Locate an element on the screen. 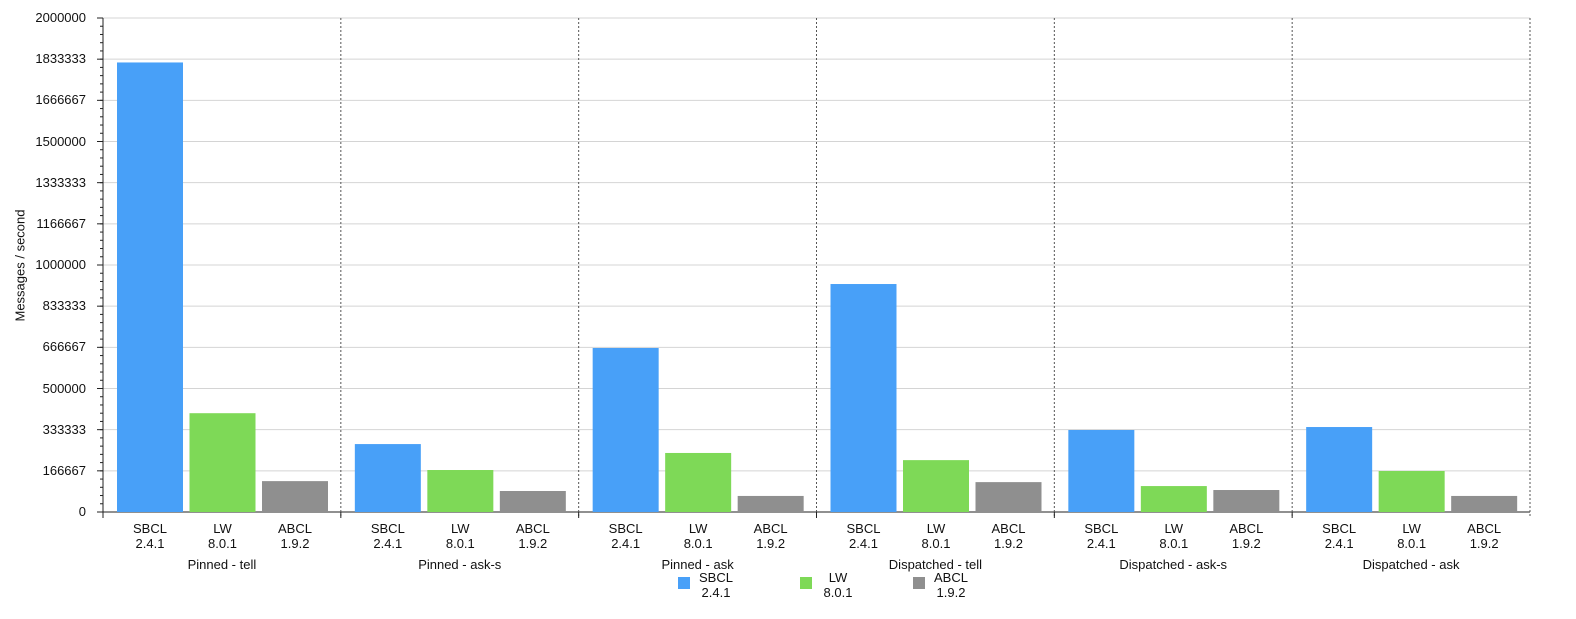 This screenshot has height=619, width=1576. x-group-label: Pinned - ask-s is located at coordinates (460, 564).